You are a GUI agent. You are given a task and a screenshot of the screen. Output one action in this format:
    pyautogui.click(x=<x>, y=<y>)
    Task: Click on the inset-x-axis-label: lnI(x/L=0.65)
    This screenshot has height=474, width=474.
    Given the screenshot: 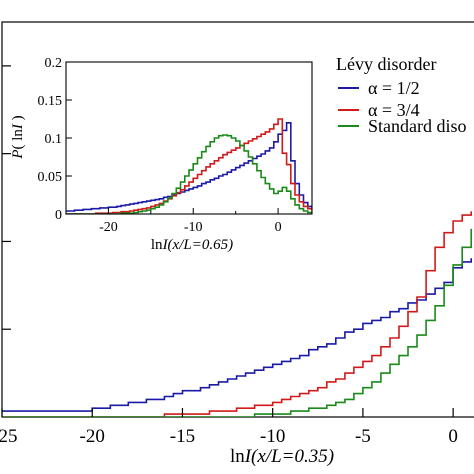 What is the action you would take?
    pyautogui.click(x=192, y=245)
    